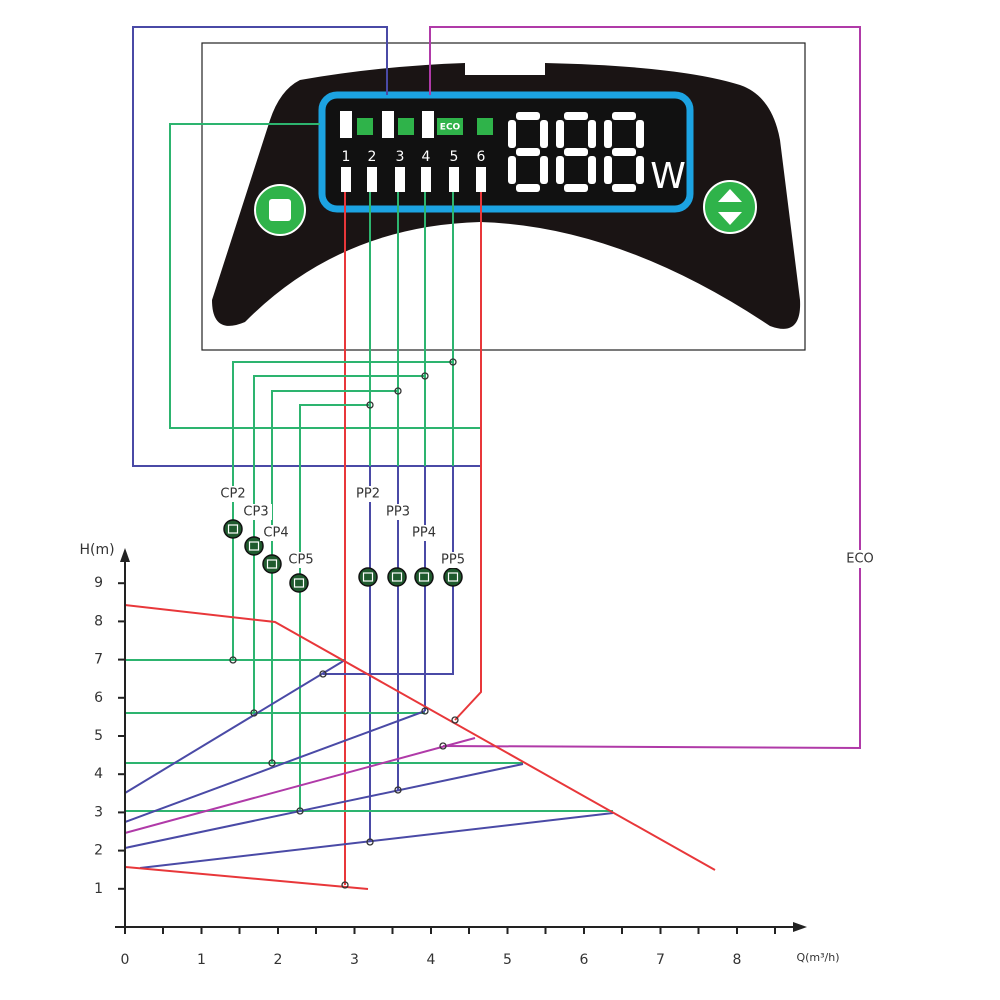 Image resolution: width=1000 pixels, height=1000 pixels. I want to click on y-tick-label: 3, so click(98, 812).